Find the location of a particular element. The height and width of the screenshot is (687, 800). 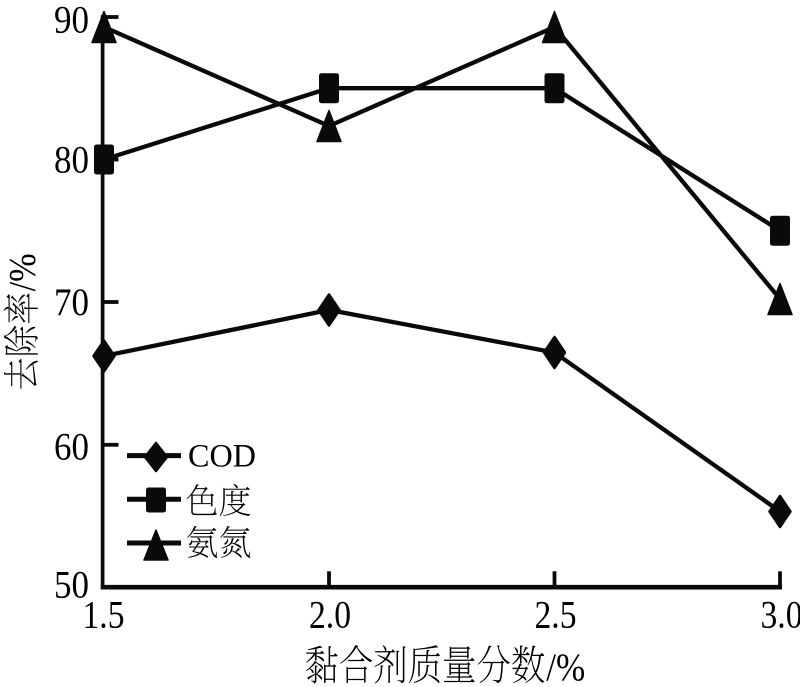

svg-text: 50 is located at coordinates (71, 585).